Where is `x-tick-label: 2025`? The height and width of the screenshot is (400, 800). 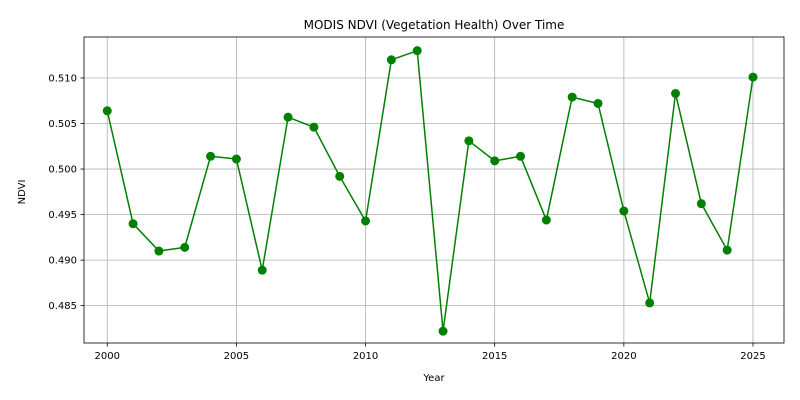 x-tick-label: 2025 is located at coordinates (752, 356).